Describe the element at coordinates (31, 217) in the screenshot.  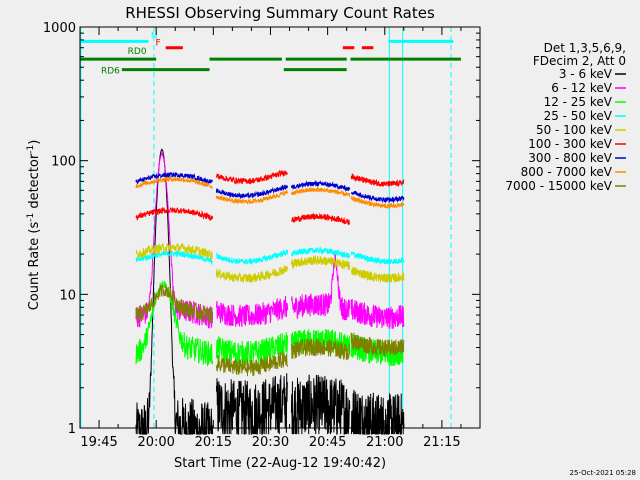
I see `y-label-sup: -1` at that location.